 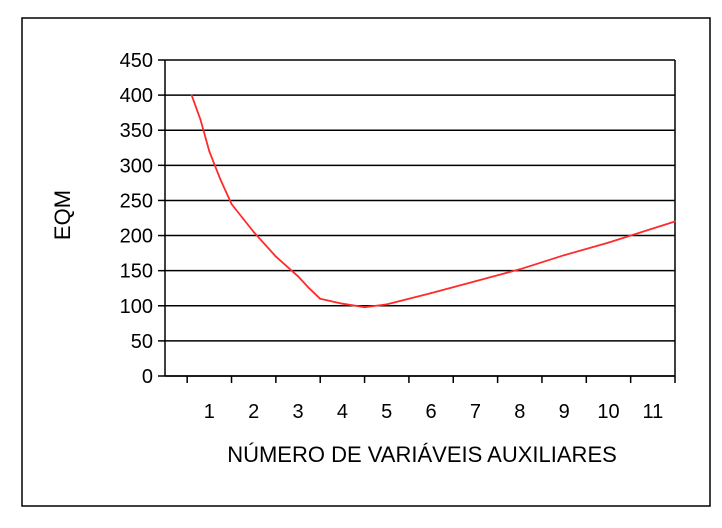 I want to click on x-tick-label: 3, so click(x=297, y=412).